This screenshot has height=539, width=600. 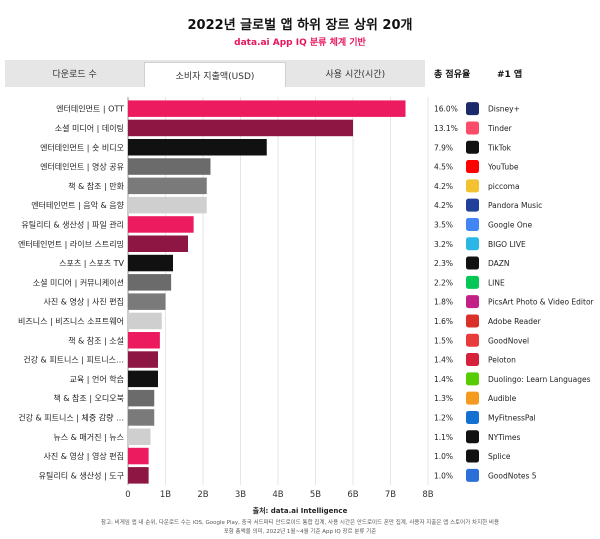 I want to click on top-app-name: Splice, so click(x=499, y=456).